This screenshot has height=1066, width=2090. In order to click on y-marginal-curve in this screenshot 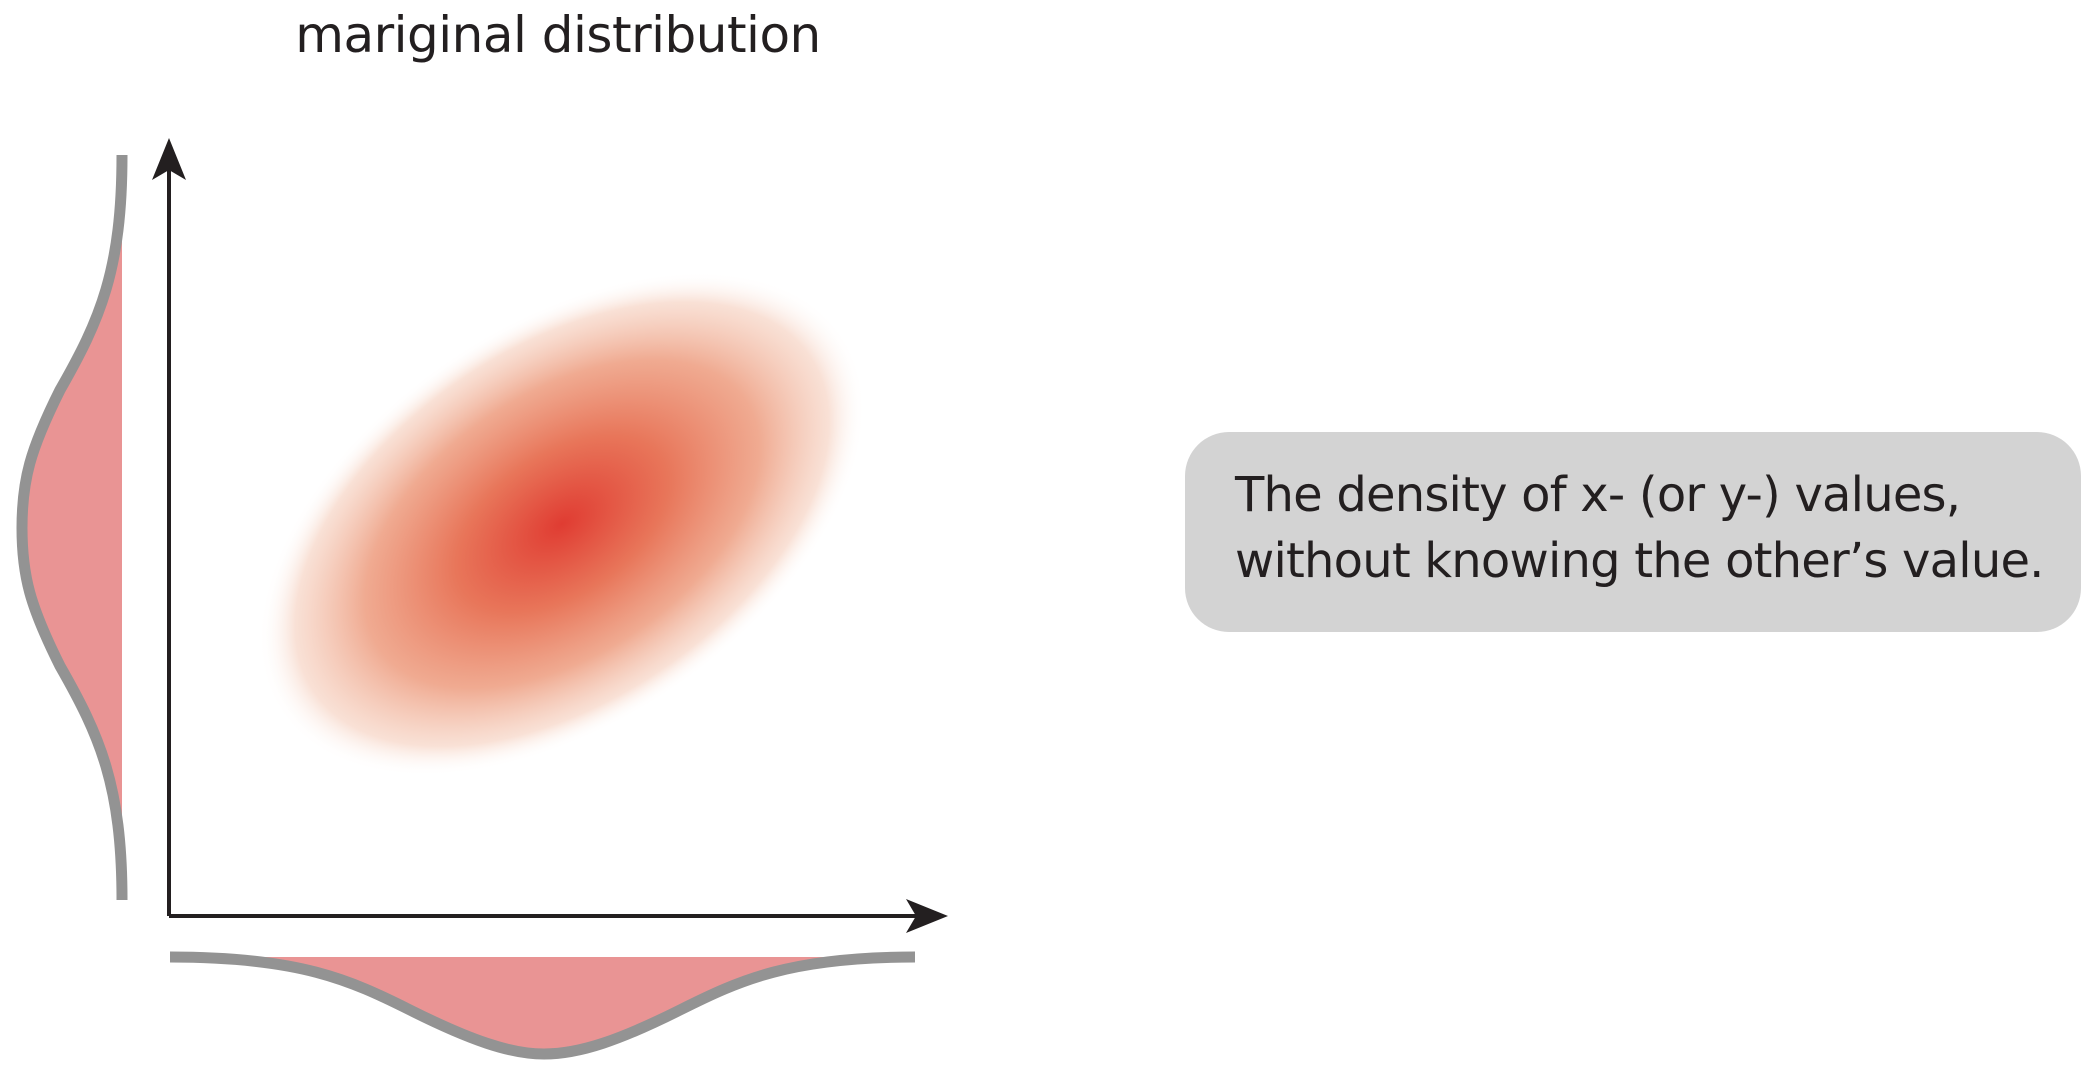, I will do `click(72, 527)`.